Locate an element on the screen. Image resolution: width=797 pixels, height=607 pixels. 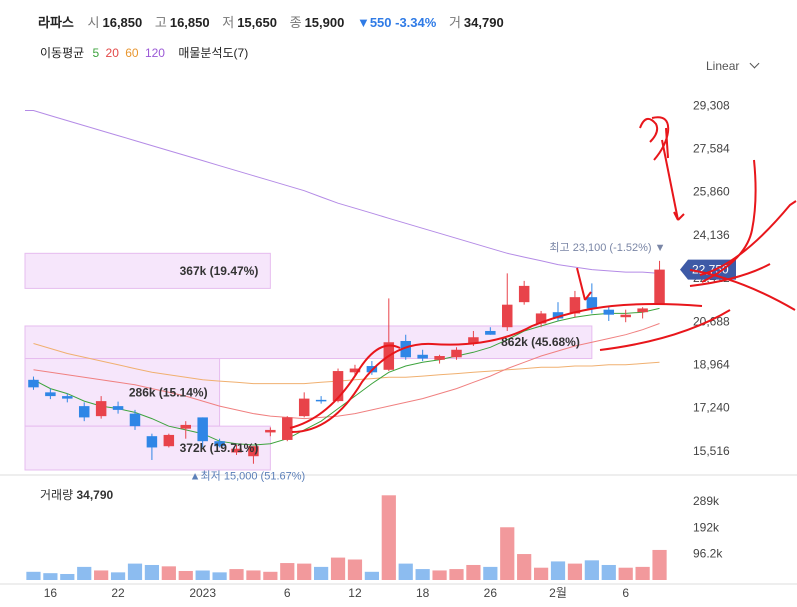
scale-selector: Linear is located at coordinates (733, 65).